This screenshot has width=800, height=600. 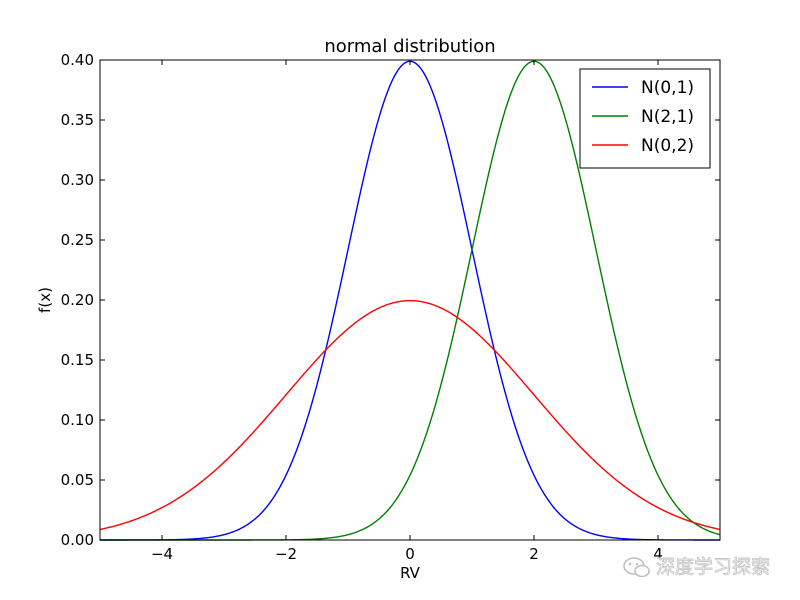 What do you see at coordinates (77, 180) in the screenshot?
I see `y-tick-label: 0.30` at bounding box center [77, 180].